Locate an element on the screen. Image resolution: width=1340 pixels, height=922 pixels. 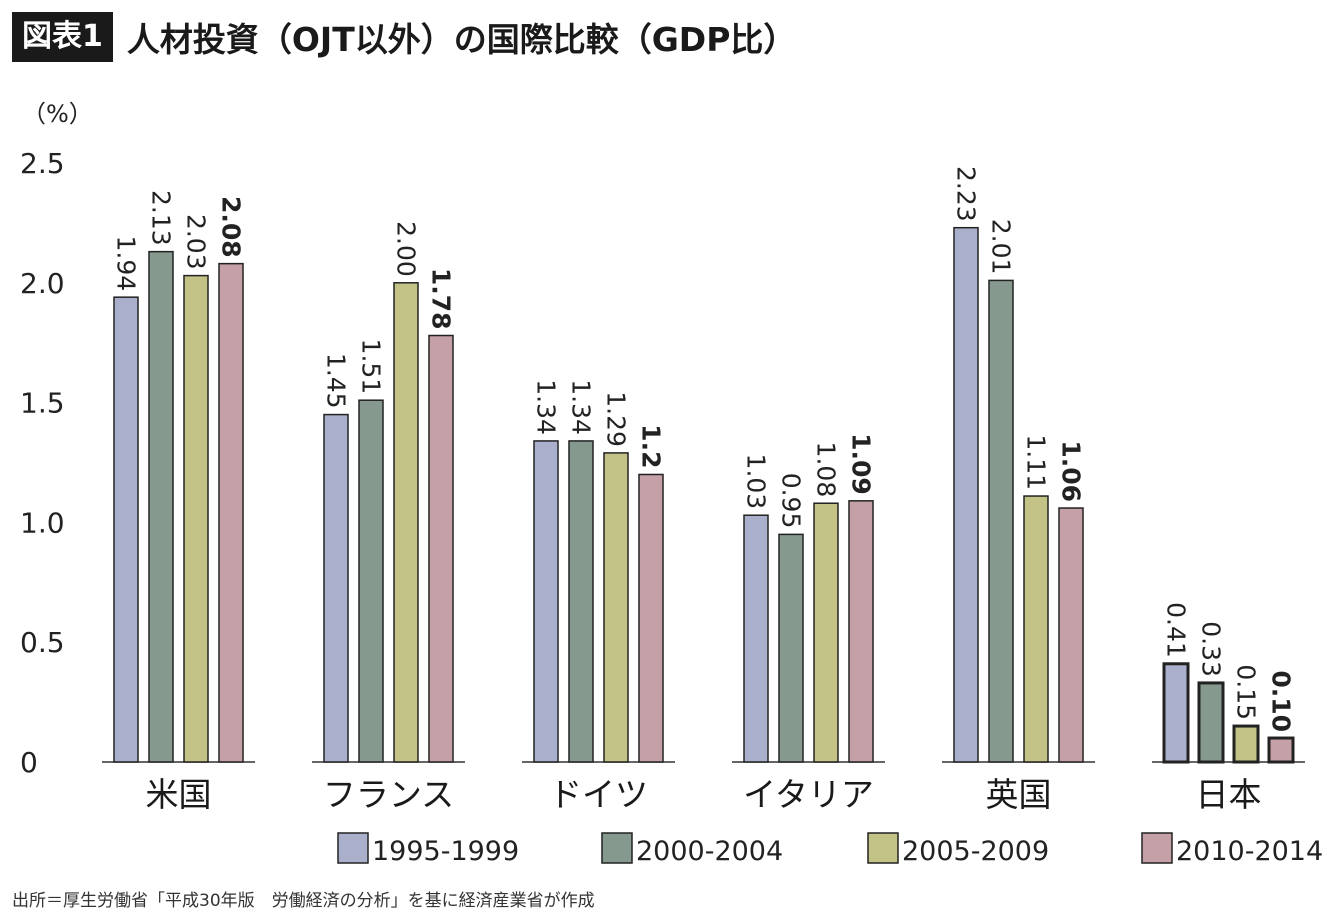
y-axis-unit-label: （%） is located at coordinates (57, 114).